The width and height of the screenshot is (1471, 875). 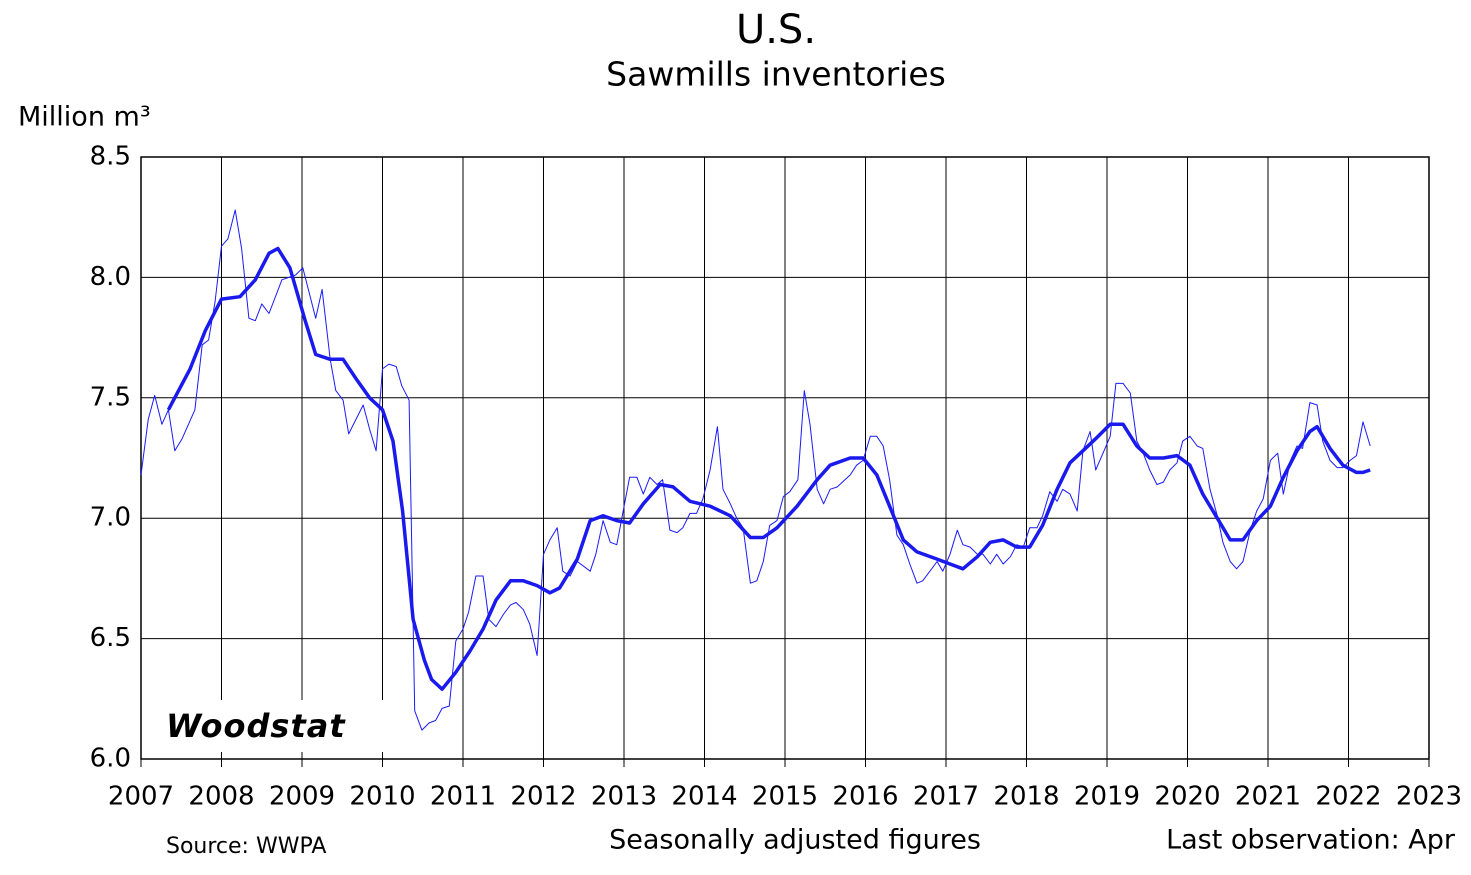 I want to click on y-tick-label: 8.5, so click(x=110, y=157).